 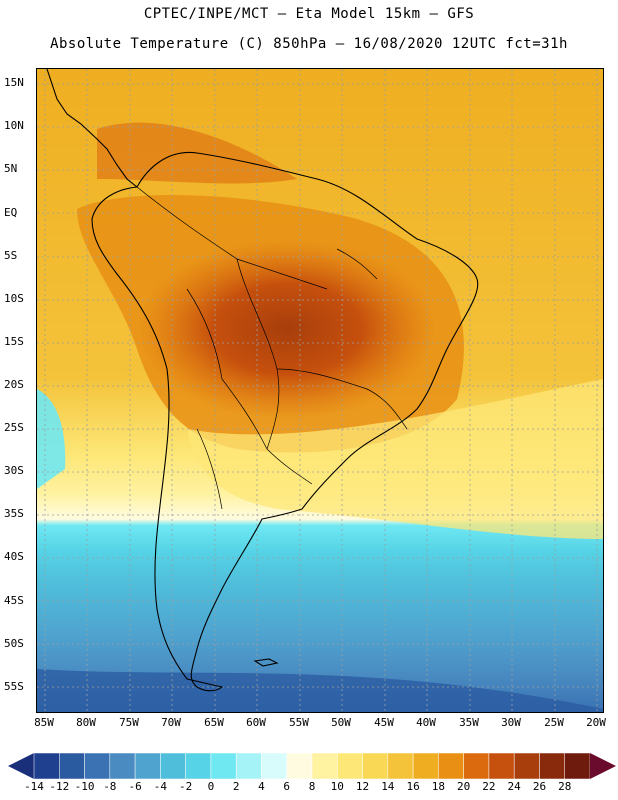 I want to click on title-line-1: CPTEC/INPE/MCT – Eta Model 15km – GFS, so click(x=309, y=14).